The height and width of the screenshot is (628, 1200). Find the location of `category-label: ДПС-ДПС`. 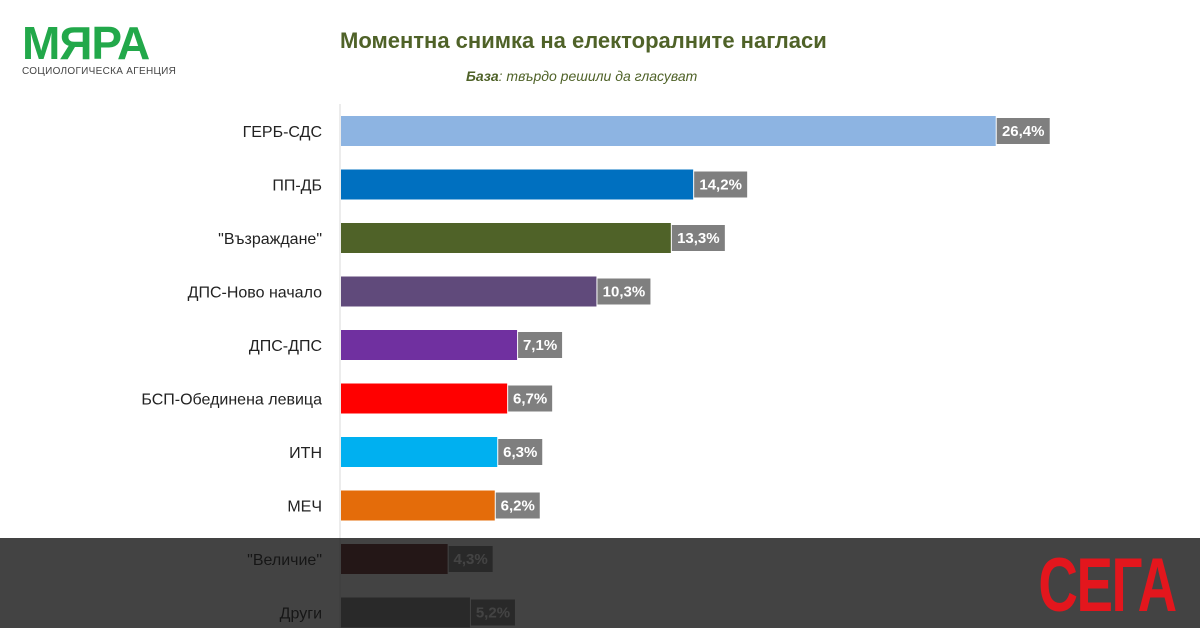

category-label: ДПС-ДПС is located at coordinates (285, 346).